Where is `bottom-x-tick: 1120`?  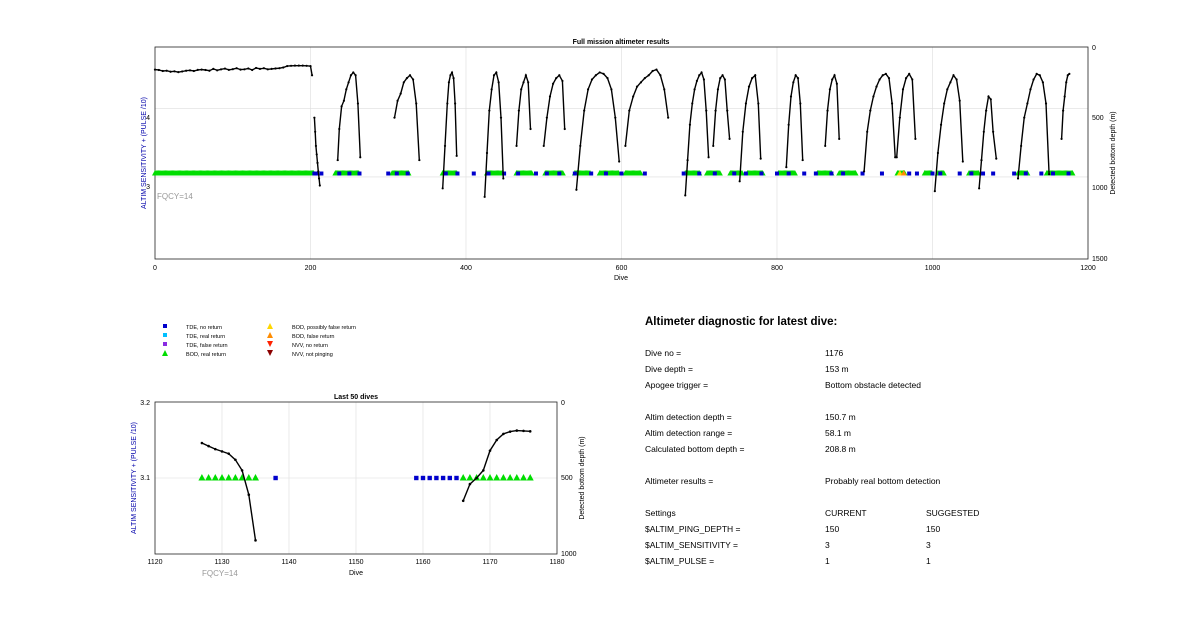
bottom-x-tick: 1120 is located at coordinates (154, 562).